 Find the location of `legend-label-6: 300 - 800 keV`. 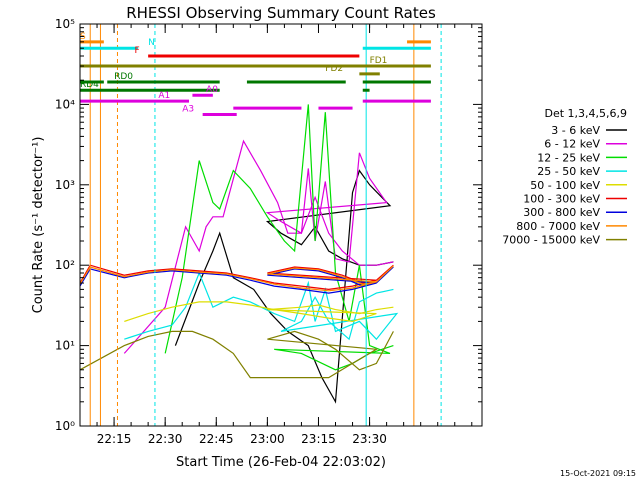

legend-label-6: 300 - 800 keV is located at coordinates (561, 212).